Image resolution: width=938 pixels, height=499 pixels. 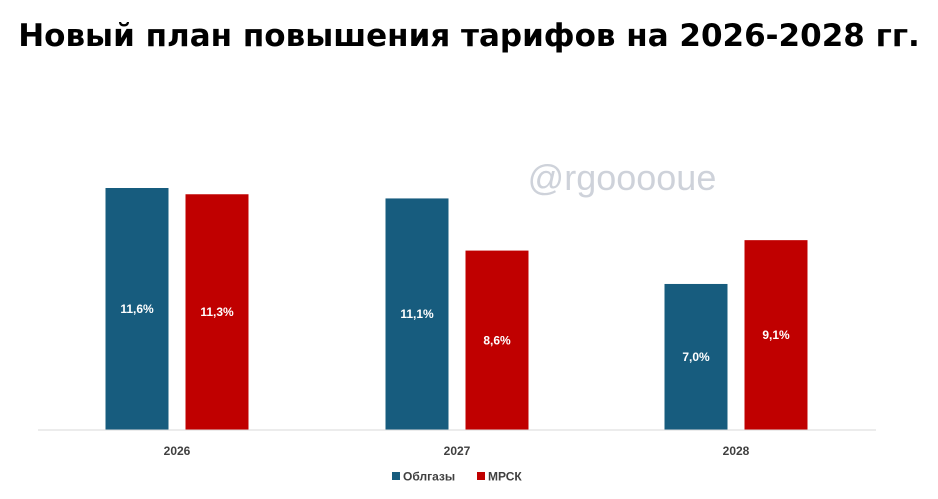 I want to click on data-label-2027-oblgazy: 11,1%, so click(x=417, y=314).